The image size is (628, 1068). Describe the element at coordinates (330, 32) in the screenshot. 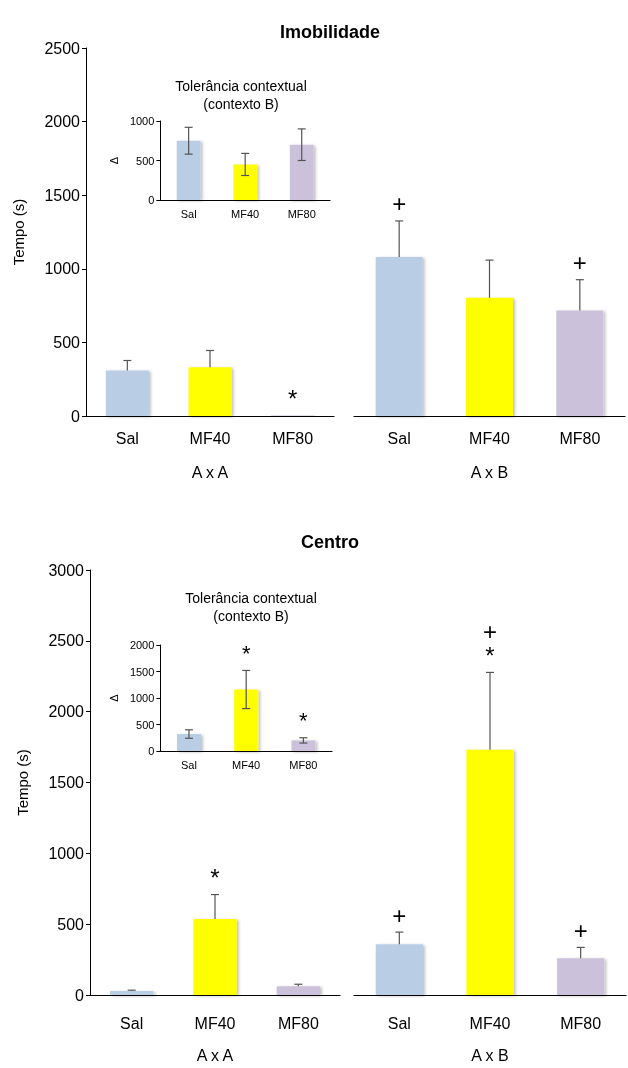

I see `chart-title: Imobilidade` at that location.